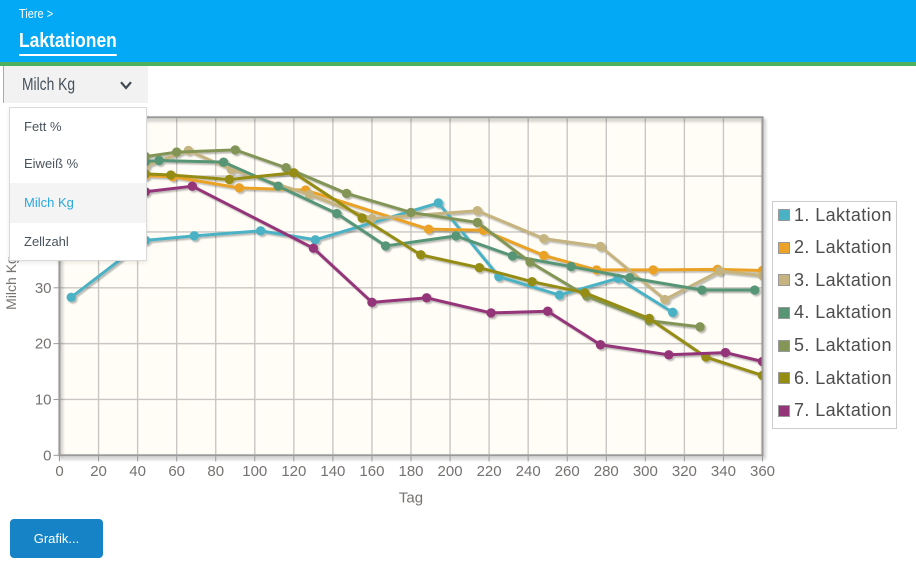 The height and width of the screenshot is (569, 916). I want to click on svg-text: 140, so click(332, 471).